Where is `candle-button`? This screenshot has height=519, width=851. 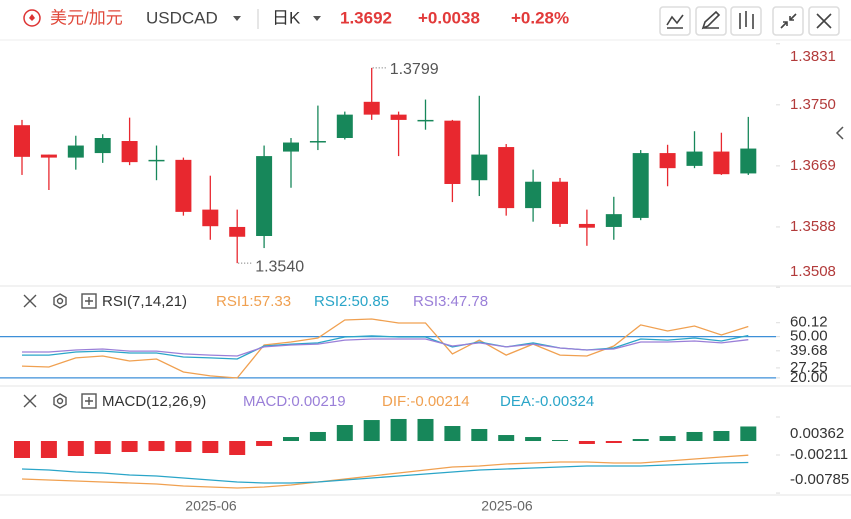
candle-button is located at coordinates (746, 21).